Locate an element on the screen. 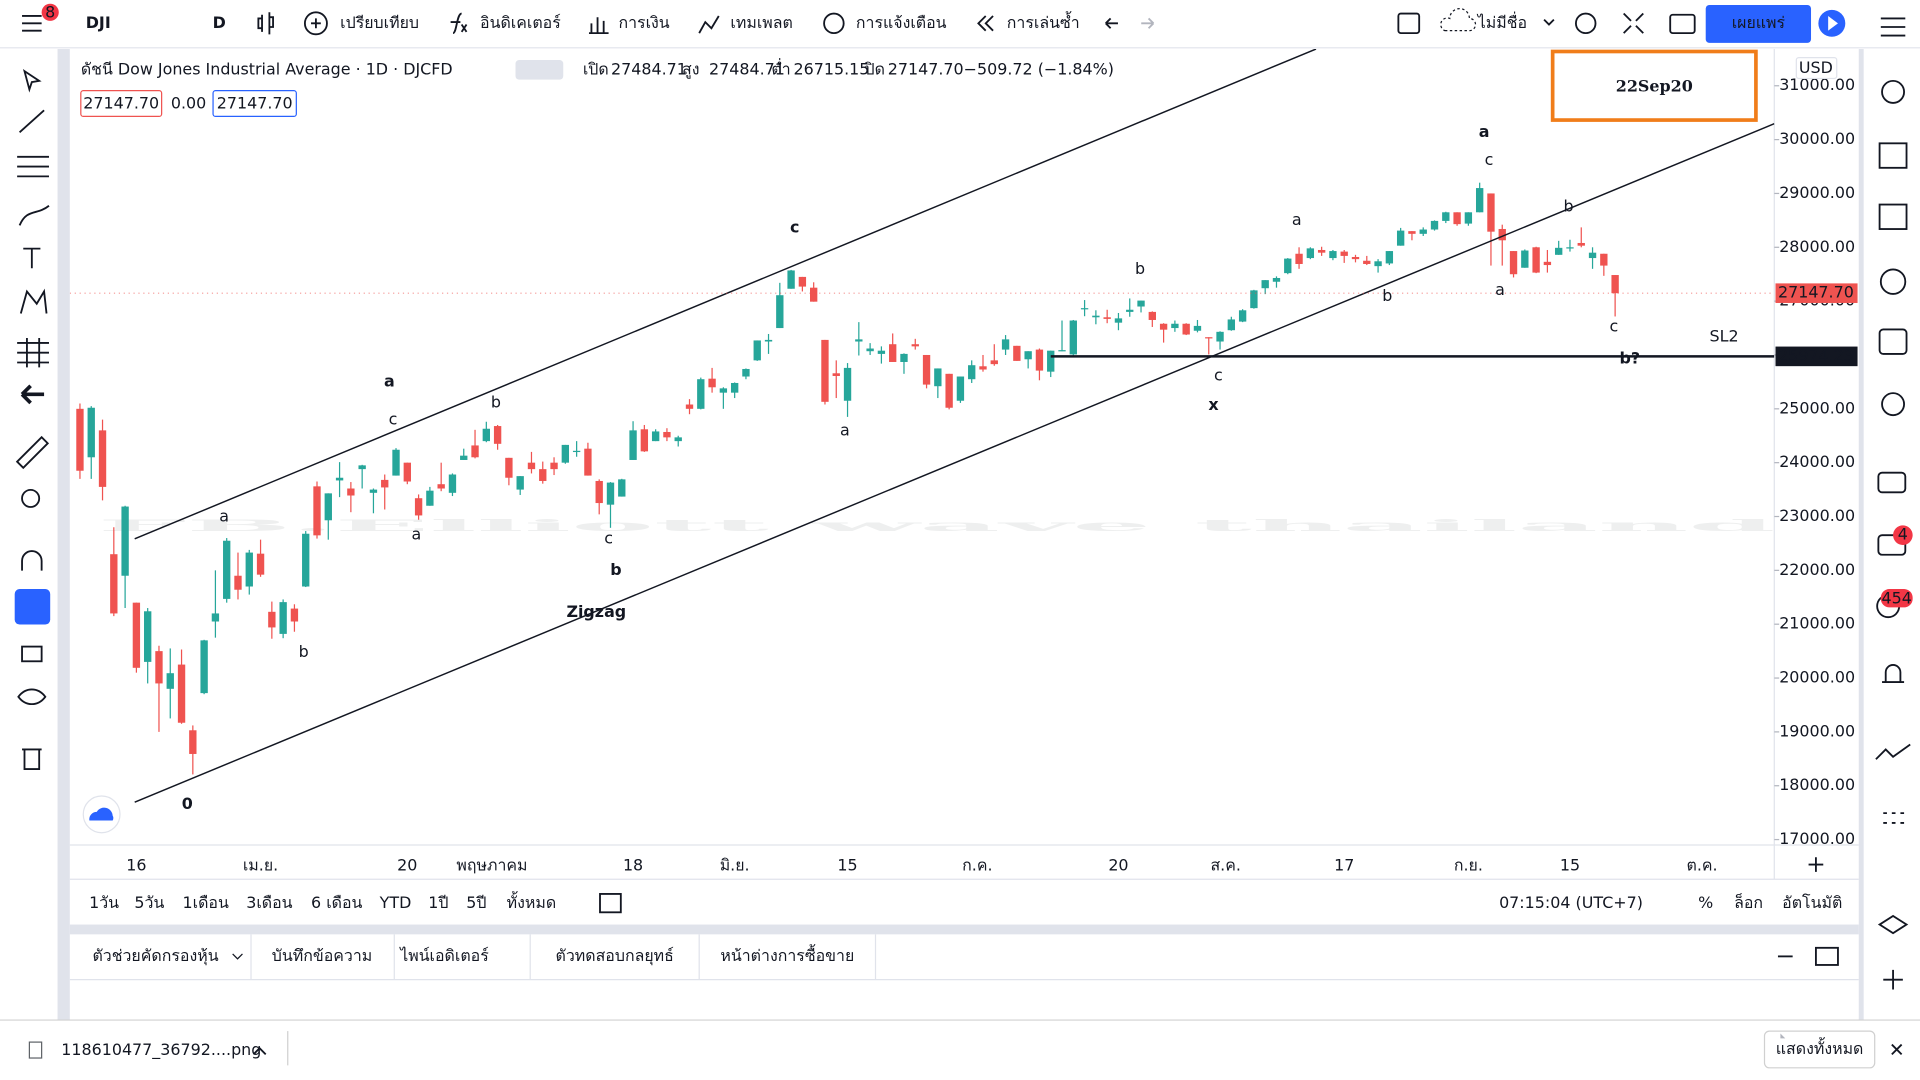 The width and height of the screenshot is (1920, 1080). wave-label: Zigzag is located at coordinates (596, 611).